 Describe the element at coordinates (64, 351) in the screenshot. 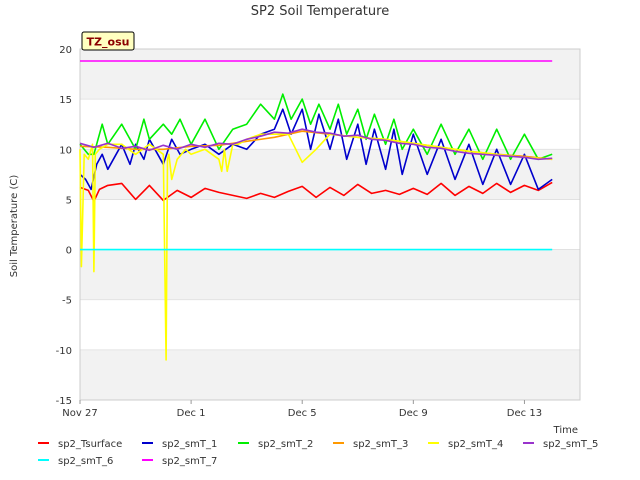

I see `y-tick-label: -10` at that location.